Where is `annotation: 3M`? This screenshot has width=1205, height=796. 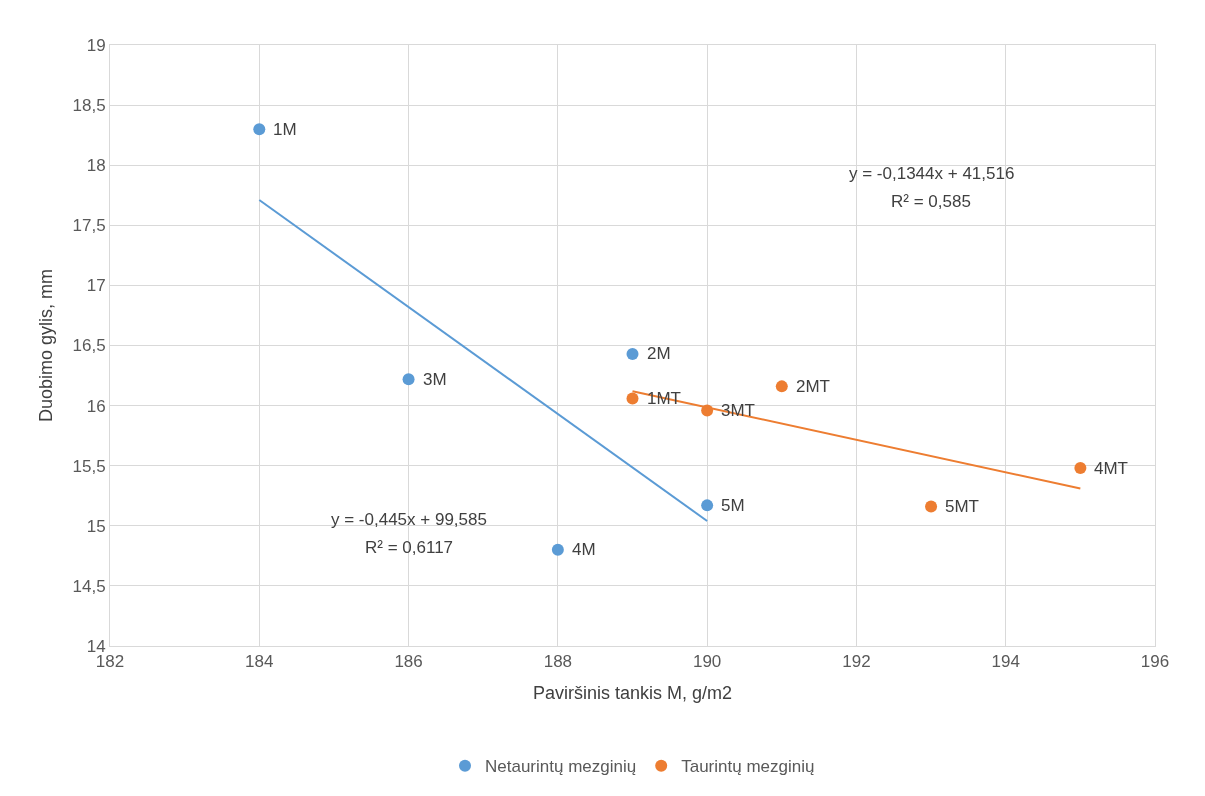 annotation: 3M is located at coordinates (435, 379).